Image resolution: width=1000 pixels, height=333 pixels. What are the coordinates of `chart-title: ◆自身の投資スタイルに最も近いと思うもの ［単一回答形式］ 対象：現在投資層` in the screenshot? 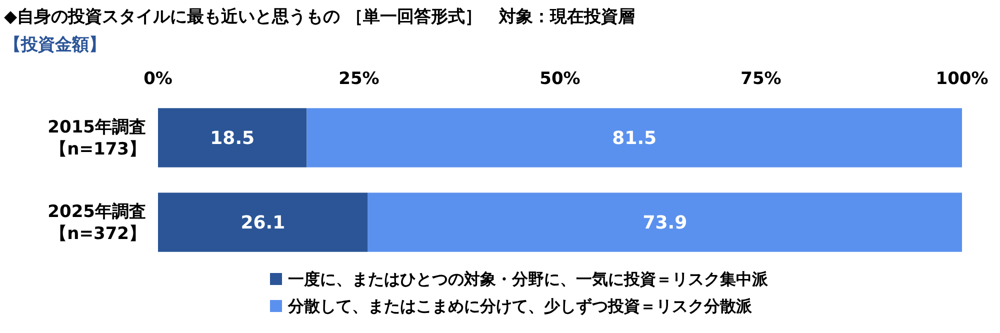 It's located at (319, 17).